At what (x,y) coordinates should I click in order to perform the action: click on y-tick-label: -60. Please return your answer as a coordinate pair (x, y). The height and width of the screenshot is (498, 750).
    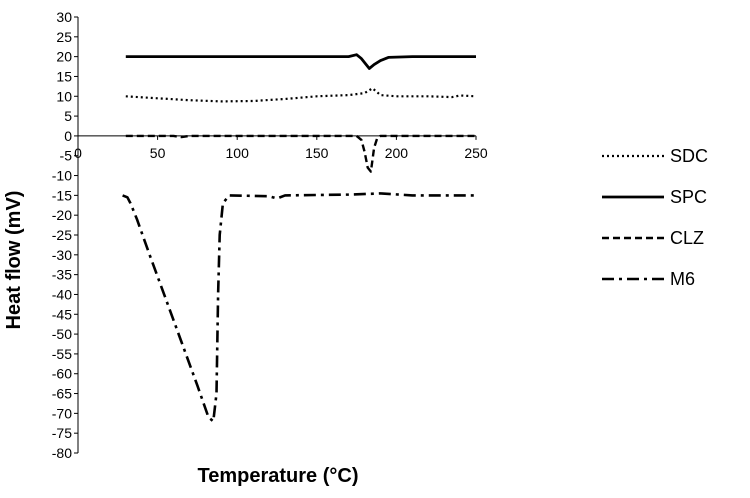
    Looking at the image, I should click on (62, 374).